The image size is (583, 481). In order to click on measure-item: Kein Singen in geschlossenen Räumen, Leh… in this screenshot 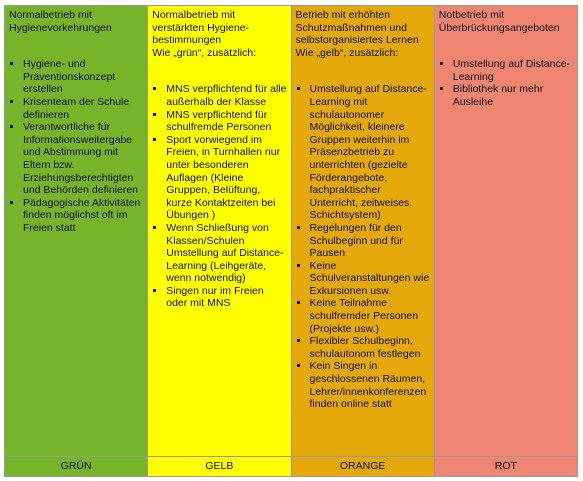, I will do `click(370, 385)`.